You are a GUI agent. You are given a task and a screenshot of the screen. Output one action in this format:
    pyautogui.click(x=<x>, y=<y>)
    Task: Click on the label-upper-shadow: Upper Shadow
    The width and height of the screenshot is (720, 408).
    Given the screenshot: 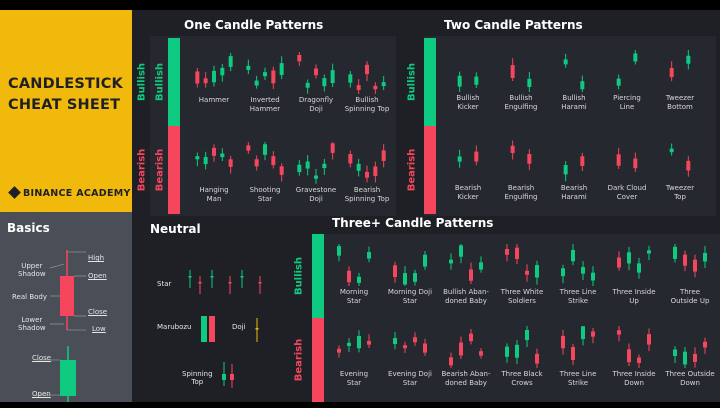 What is the action you would take?
    pyautogui.click(x=32, y=270)
    